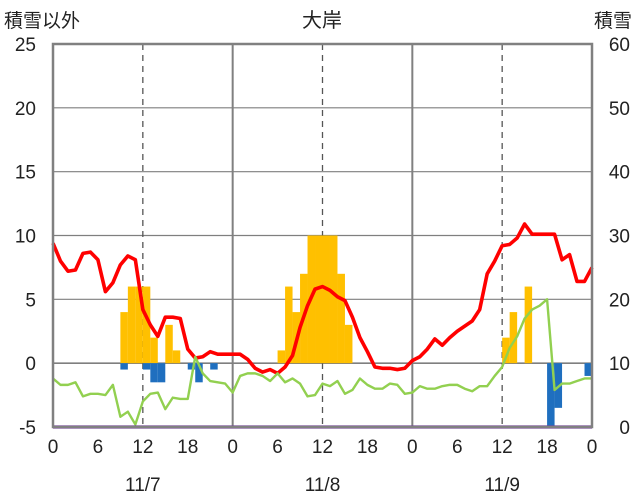  What do you see at coordinates (348, 344) in the screenshot?
I see `bar-0-h39` at bounding box center [348, 344].